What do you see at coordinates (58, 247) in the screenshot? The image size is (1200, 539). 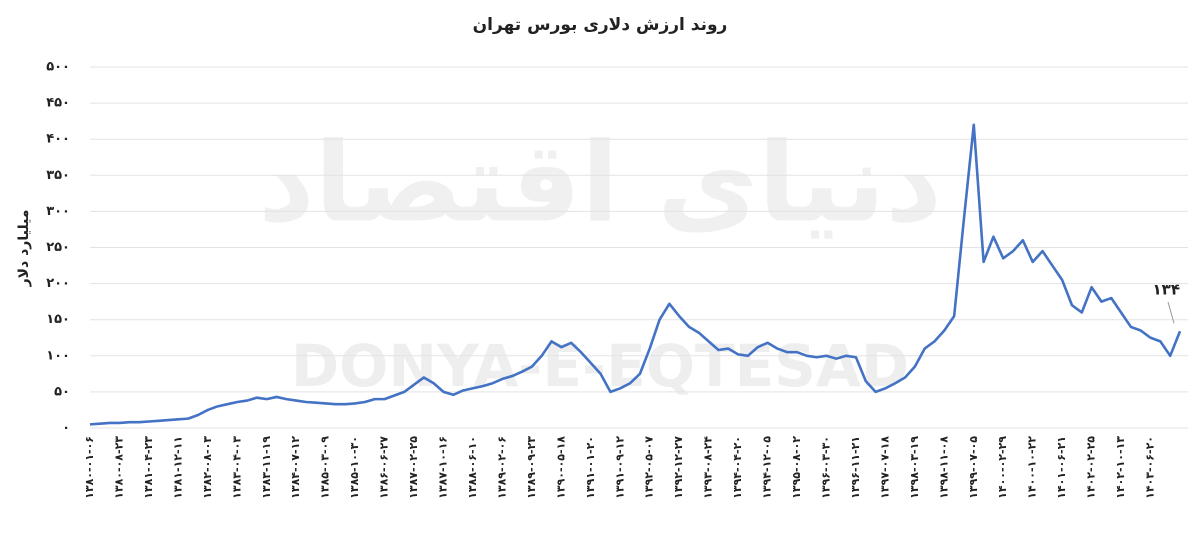 I see `y-tick-label: ۲۵۰` at bounding box center [58, 247].